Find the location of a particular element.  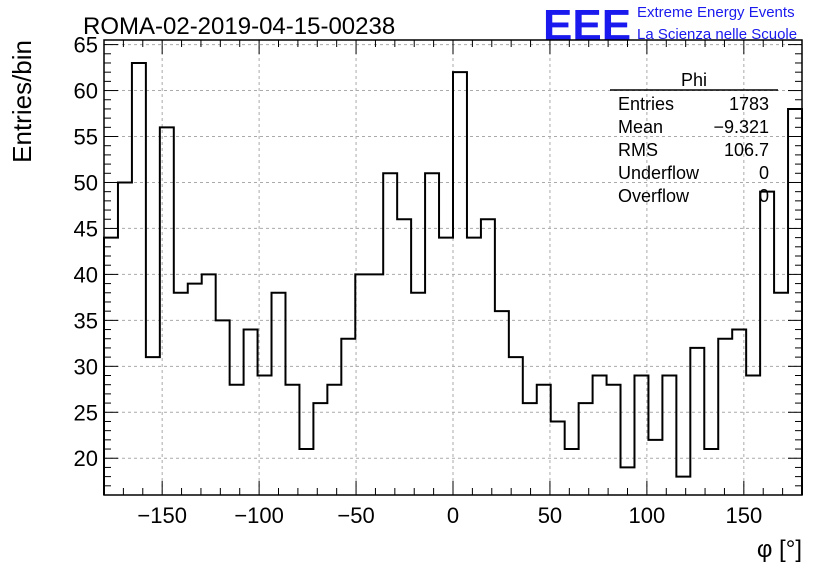

y-tick-label: 20 is located at coordinates (86, 458).